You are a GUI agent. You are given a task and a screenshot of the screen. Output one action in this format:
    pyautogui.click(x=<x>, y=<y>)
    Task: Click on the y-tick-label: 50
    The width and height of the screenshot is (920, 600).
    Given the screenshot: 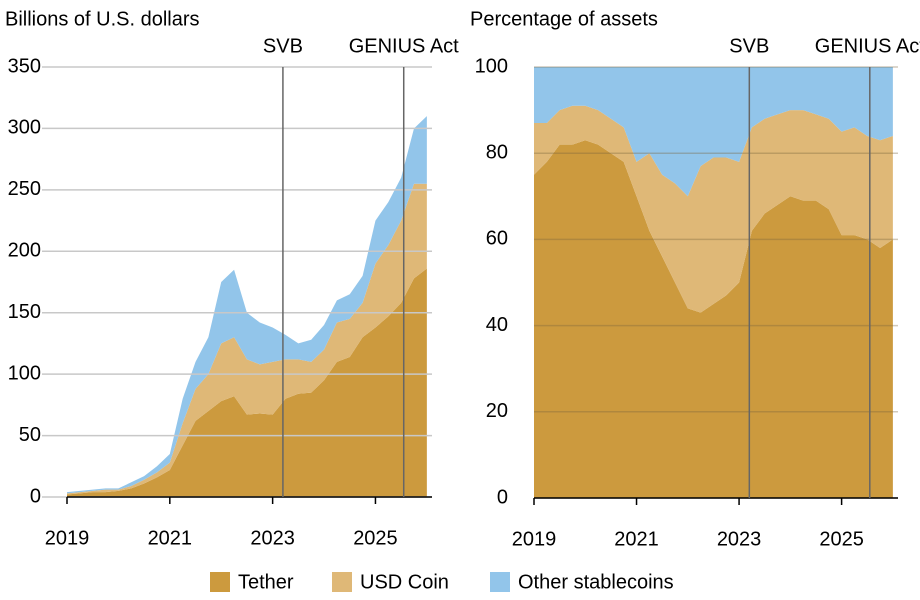 What is the action you would take?
    pyautogui.click(x=30, y=435)
    